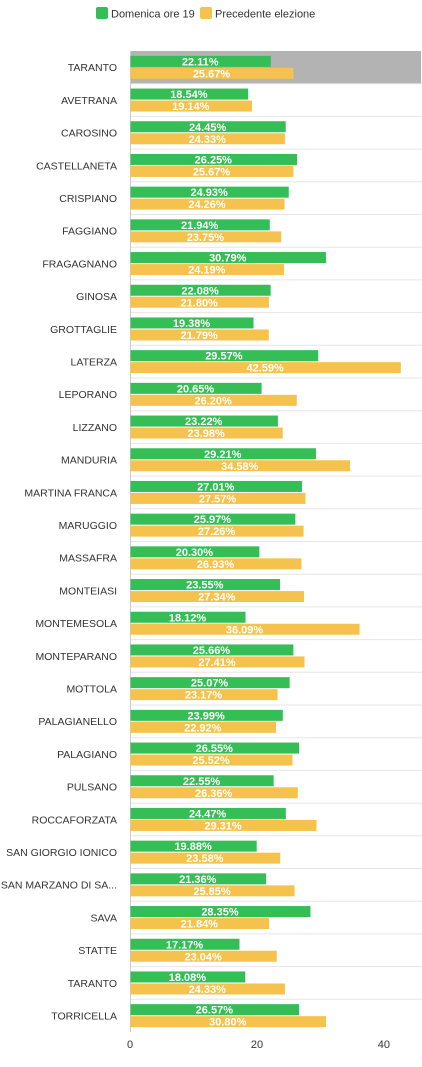  What do you see at coordinates (89, 461) in the screenshot?
I see `category-label: MANDURIA` at bounding box center [89, 461].